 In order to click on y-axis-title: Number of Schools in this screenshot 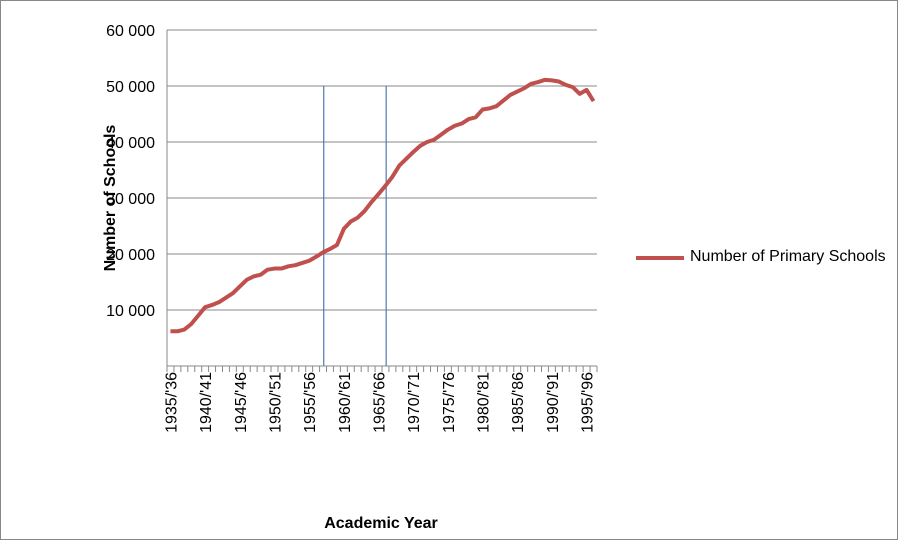, I will do `click(110, 198)`.